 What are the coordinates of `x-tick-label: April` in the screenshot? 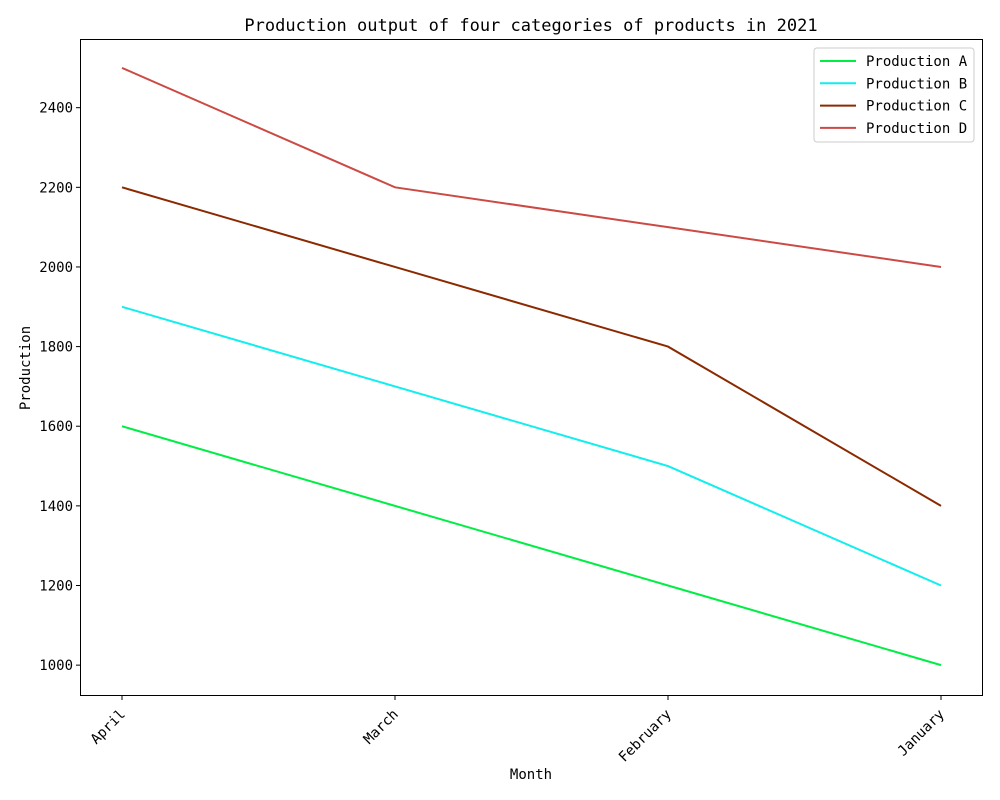 It's located at (108, 727).